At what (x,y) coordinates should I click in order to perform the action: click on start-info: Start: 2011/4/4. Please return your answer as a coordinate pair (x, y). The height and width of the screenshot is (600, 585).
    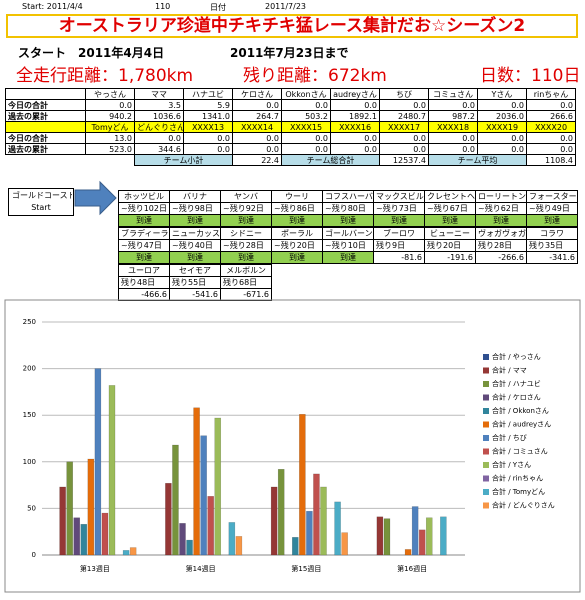
    Looking at the image, I should click on (52, 6).